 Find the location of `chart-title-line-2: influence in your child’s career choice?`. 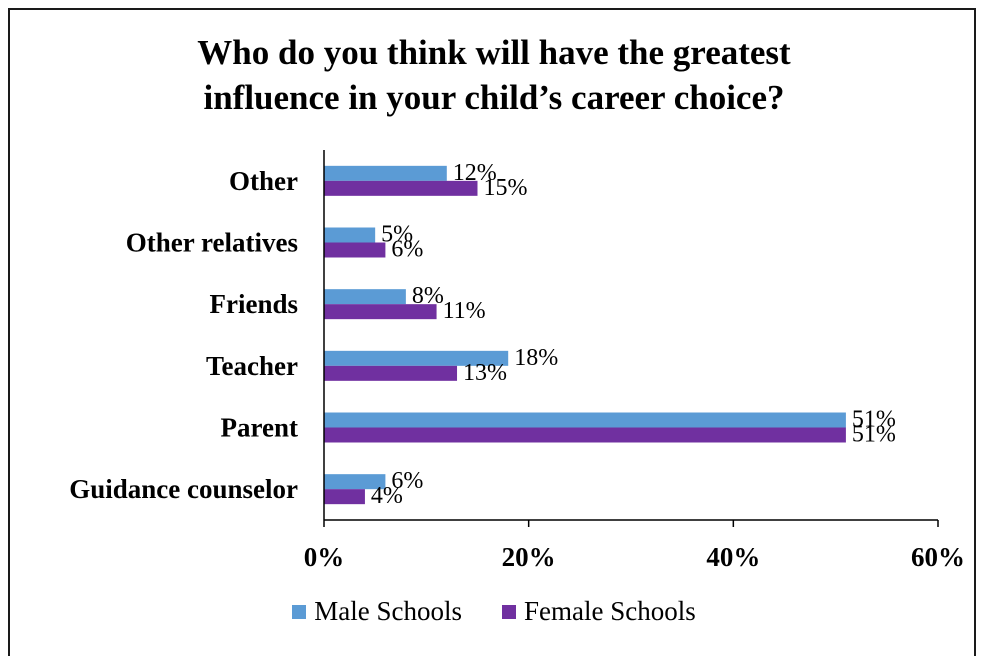

chart-title-line-2: influence in your child’s career choice? is located at coordinates (494, 97).